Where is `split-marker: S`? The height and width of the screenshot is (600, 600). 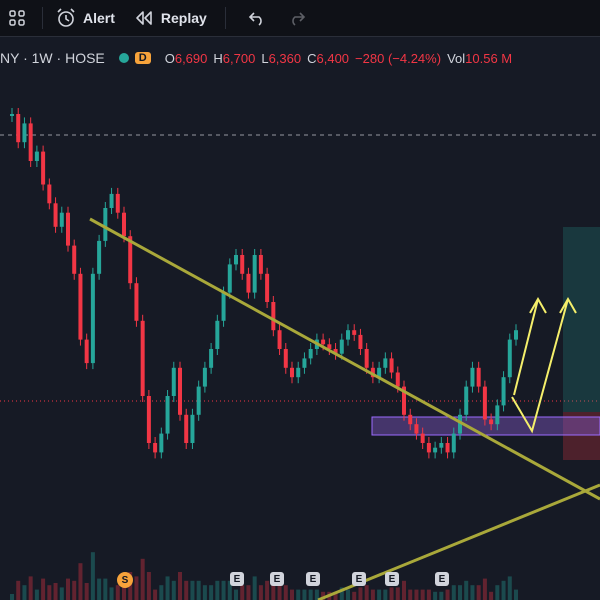 split-marker: S is located at coordinates (125, 580).